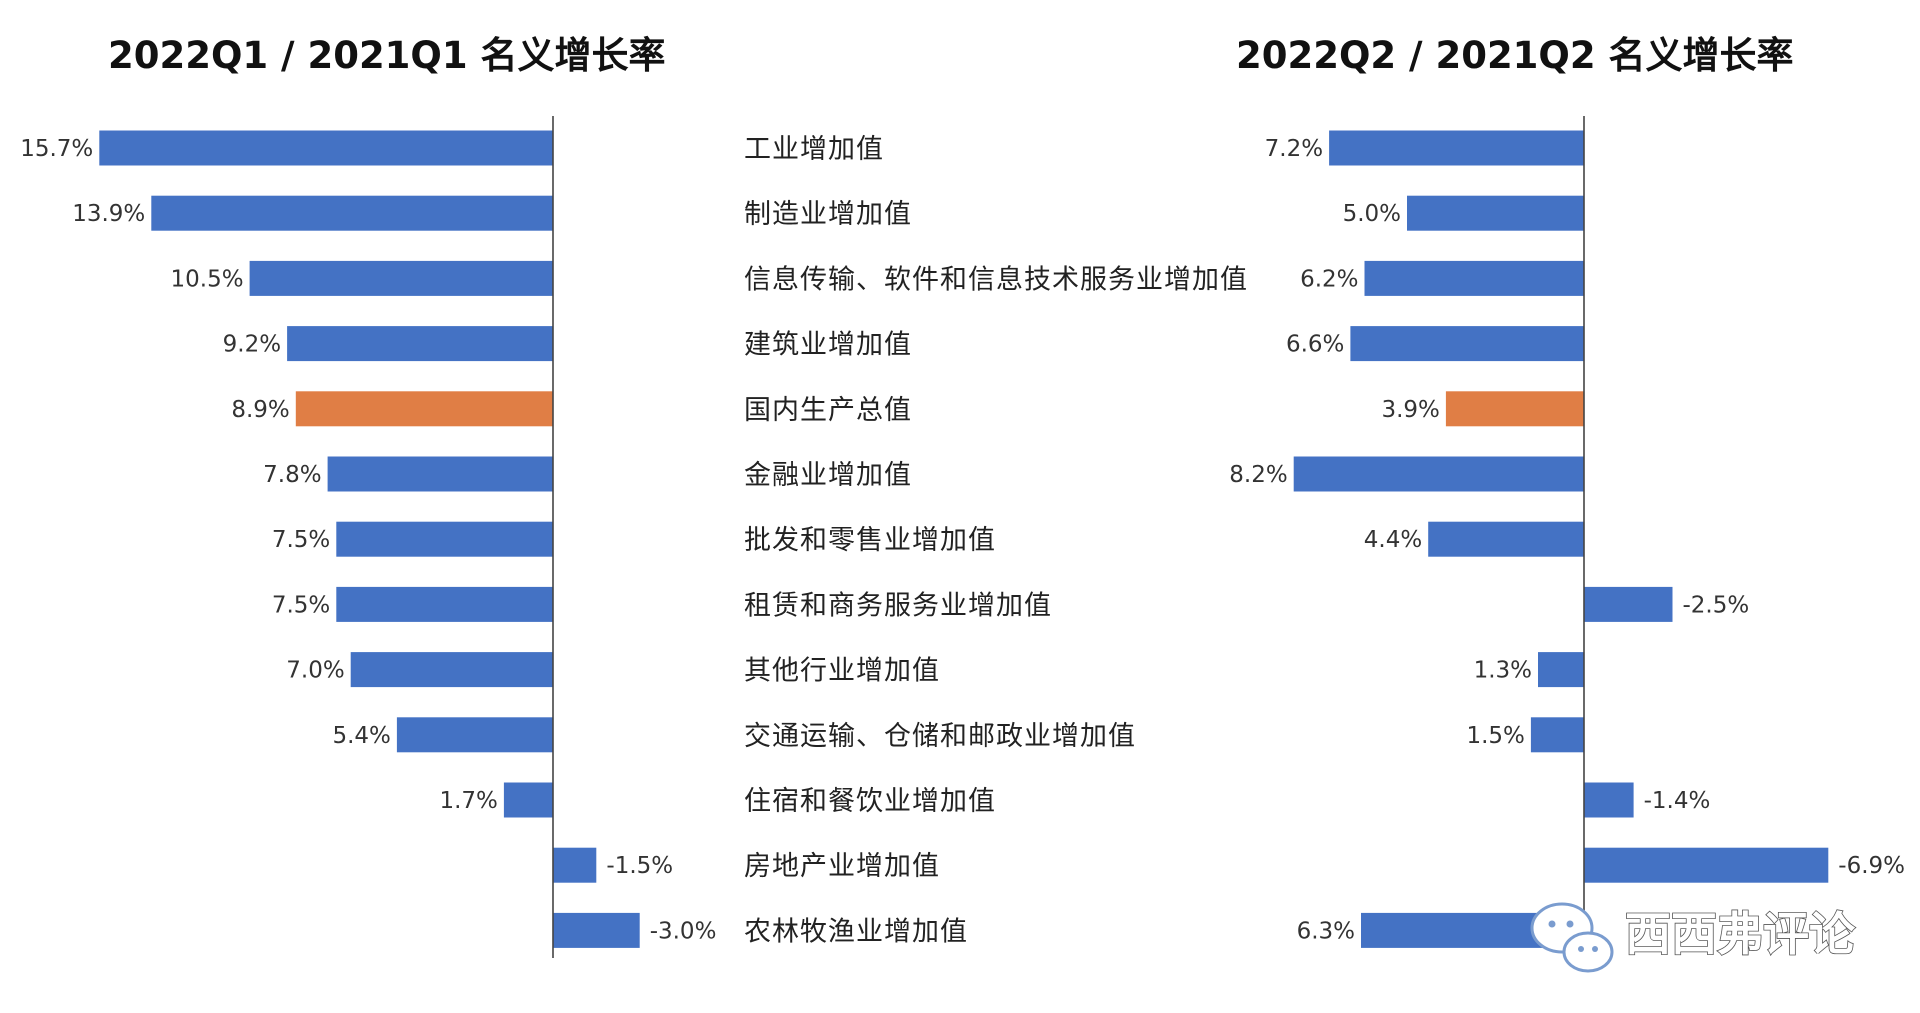 This screenshot has height=1013, width=1920. I want to click on data-label: 7.2%, so click(1294, 149).